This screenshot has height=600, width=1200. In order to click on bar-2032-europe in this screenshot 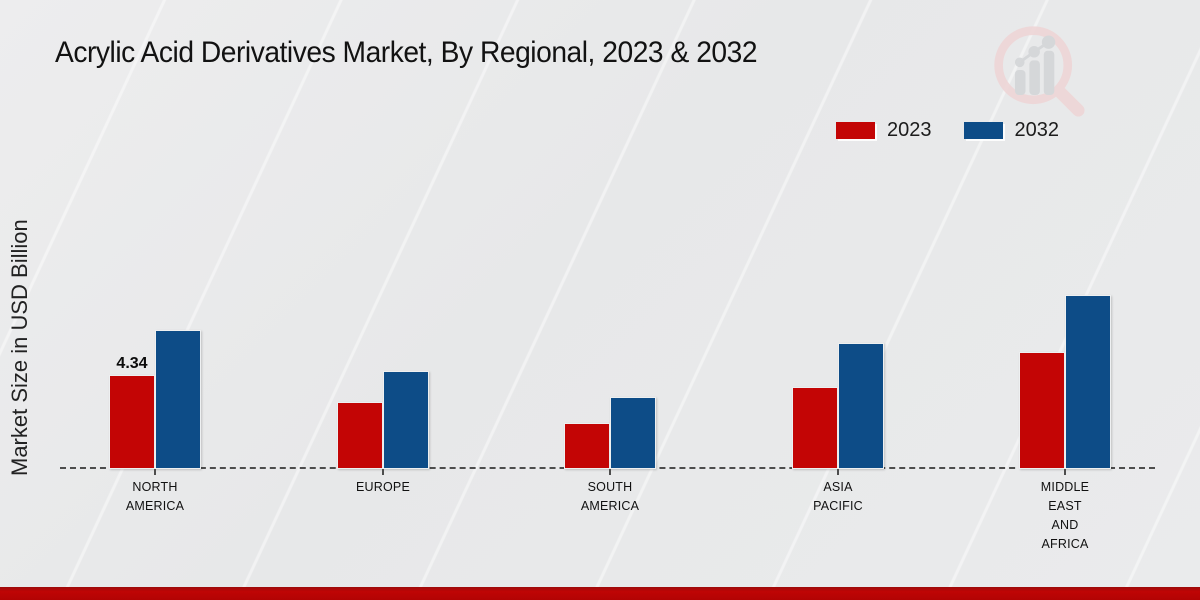, I will do `click(406, 420)`.